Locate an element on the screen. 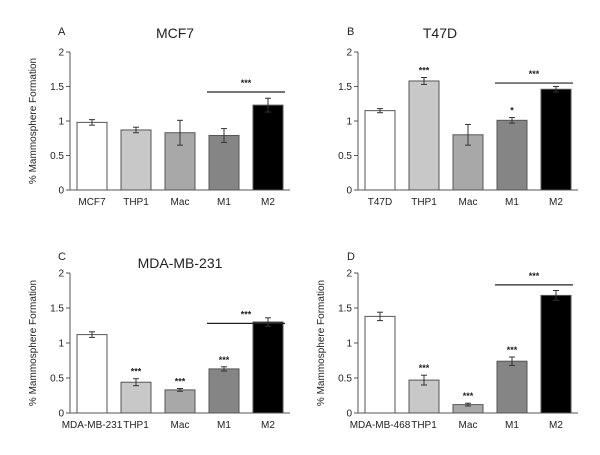 The width and height of the screenshot is (600, 455). chart-title: MCF7 is located at coordinates (175, 33).